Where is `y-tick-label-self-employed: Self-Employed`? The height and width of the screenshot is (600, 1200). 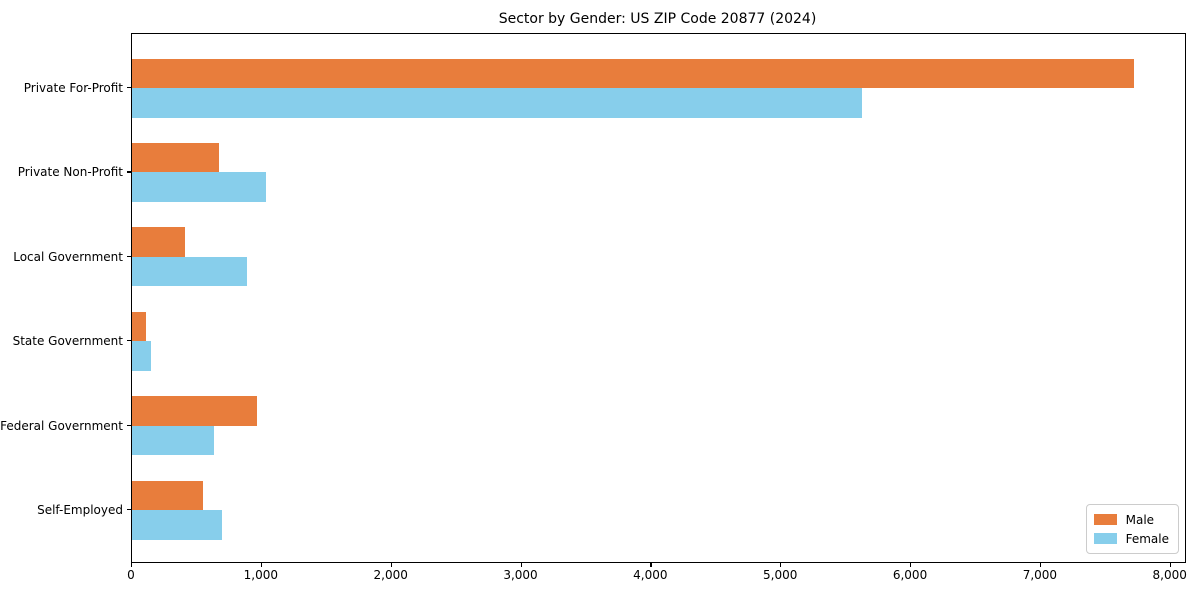
y-tick-label-self-employed: Self-Employed is located at coordinates (80, 510).